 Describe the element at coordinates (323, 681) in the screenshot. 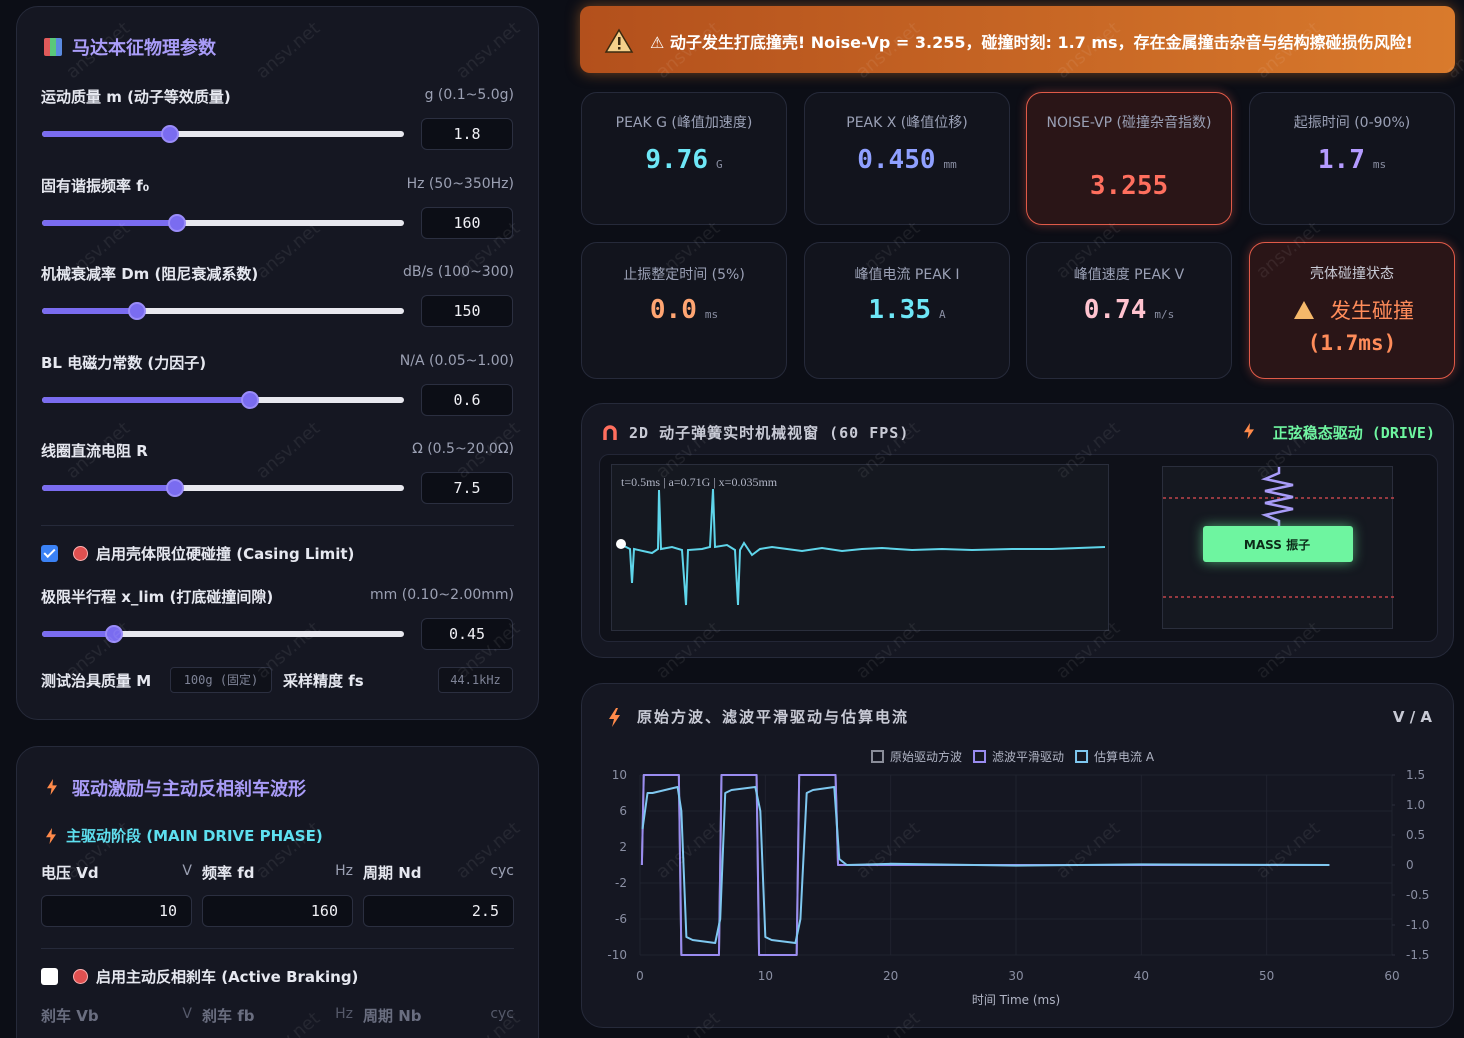

I see `fs-label: 采样精度 fs` at that location.